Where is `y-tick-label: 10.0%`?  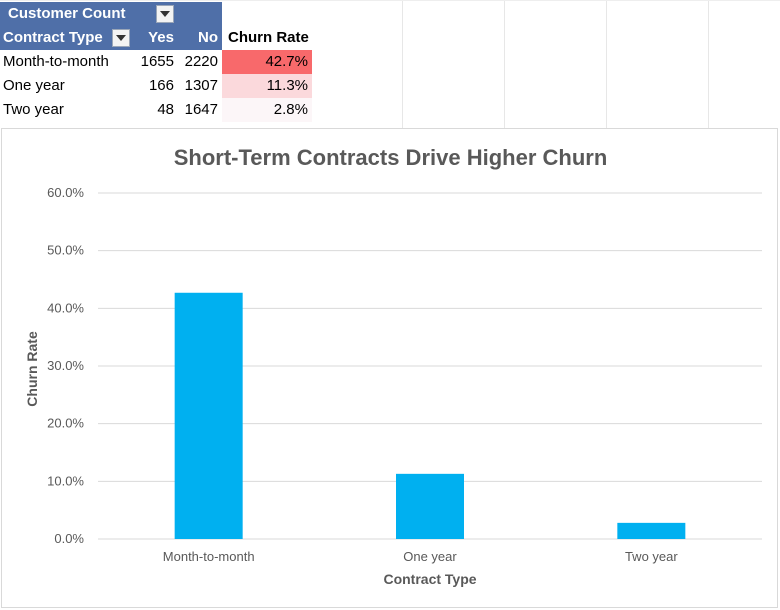
y-tick-label: 10.0% is located at coordinates (65, 480).